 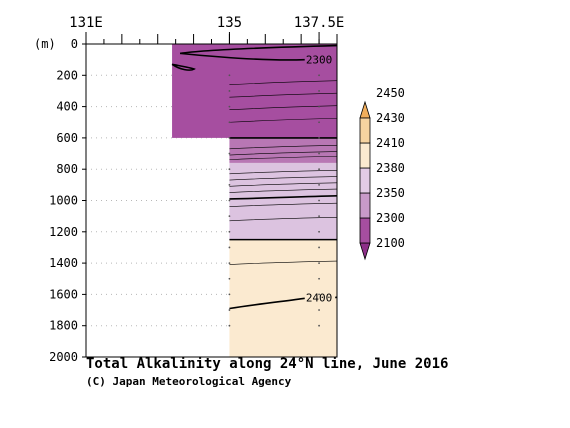 I want to click on colorbar-low-triangle, so click(x=365, y=251).